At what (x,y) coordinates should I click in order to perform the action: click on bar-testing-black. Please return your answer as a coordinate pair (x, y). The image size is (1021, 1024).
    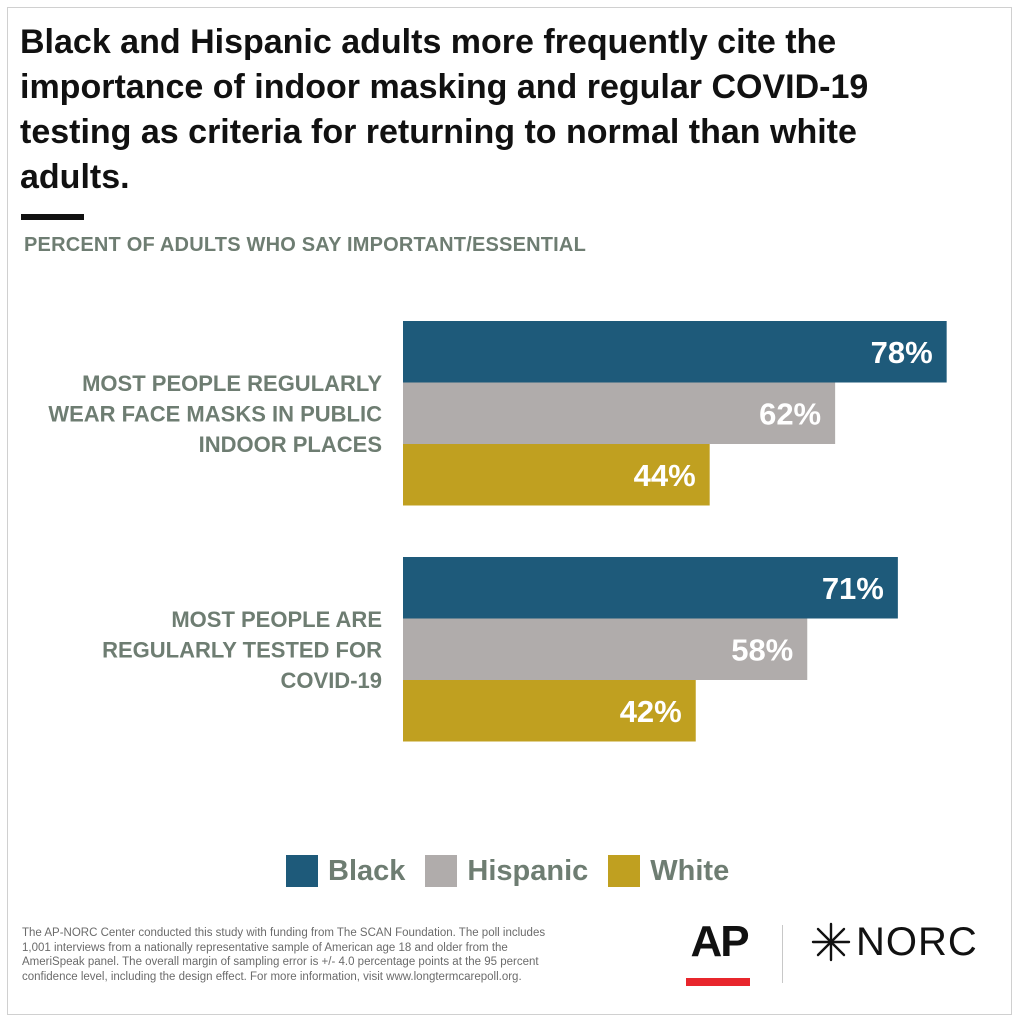
    Looking at the image, I should click on (650, 588).